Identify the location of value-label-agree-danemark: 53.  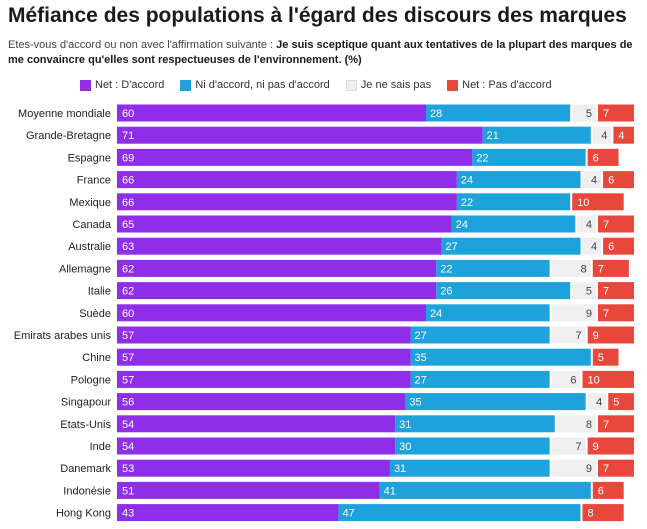
(128, 469).